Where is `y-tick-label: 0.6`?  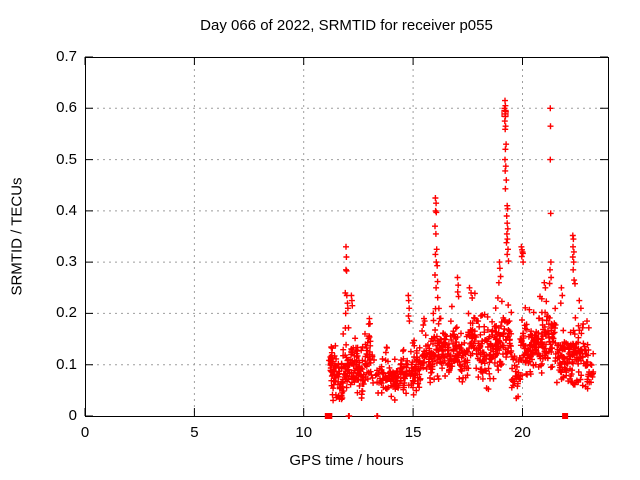
y-tick-label: 0.6 is located at coordinates (66, 108).